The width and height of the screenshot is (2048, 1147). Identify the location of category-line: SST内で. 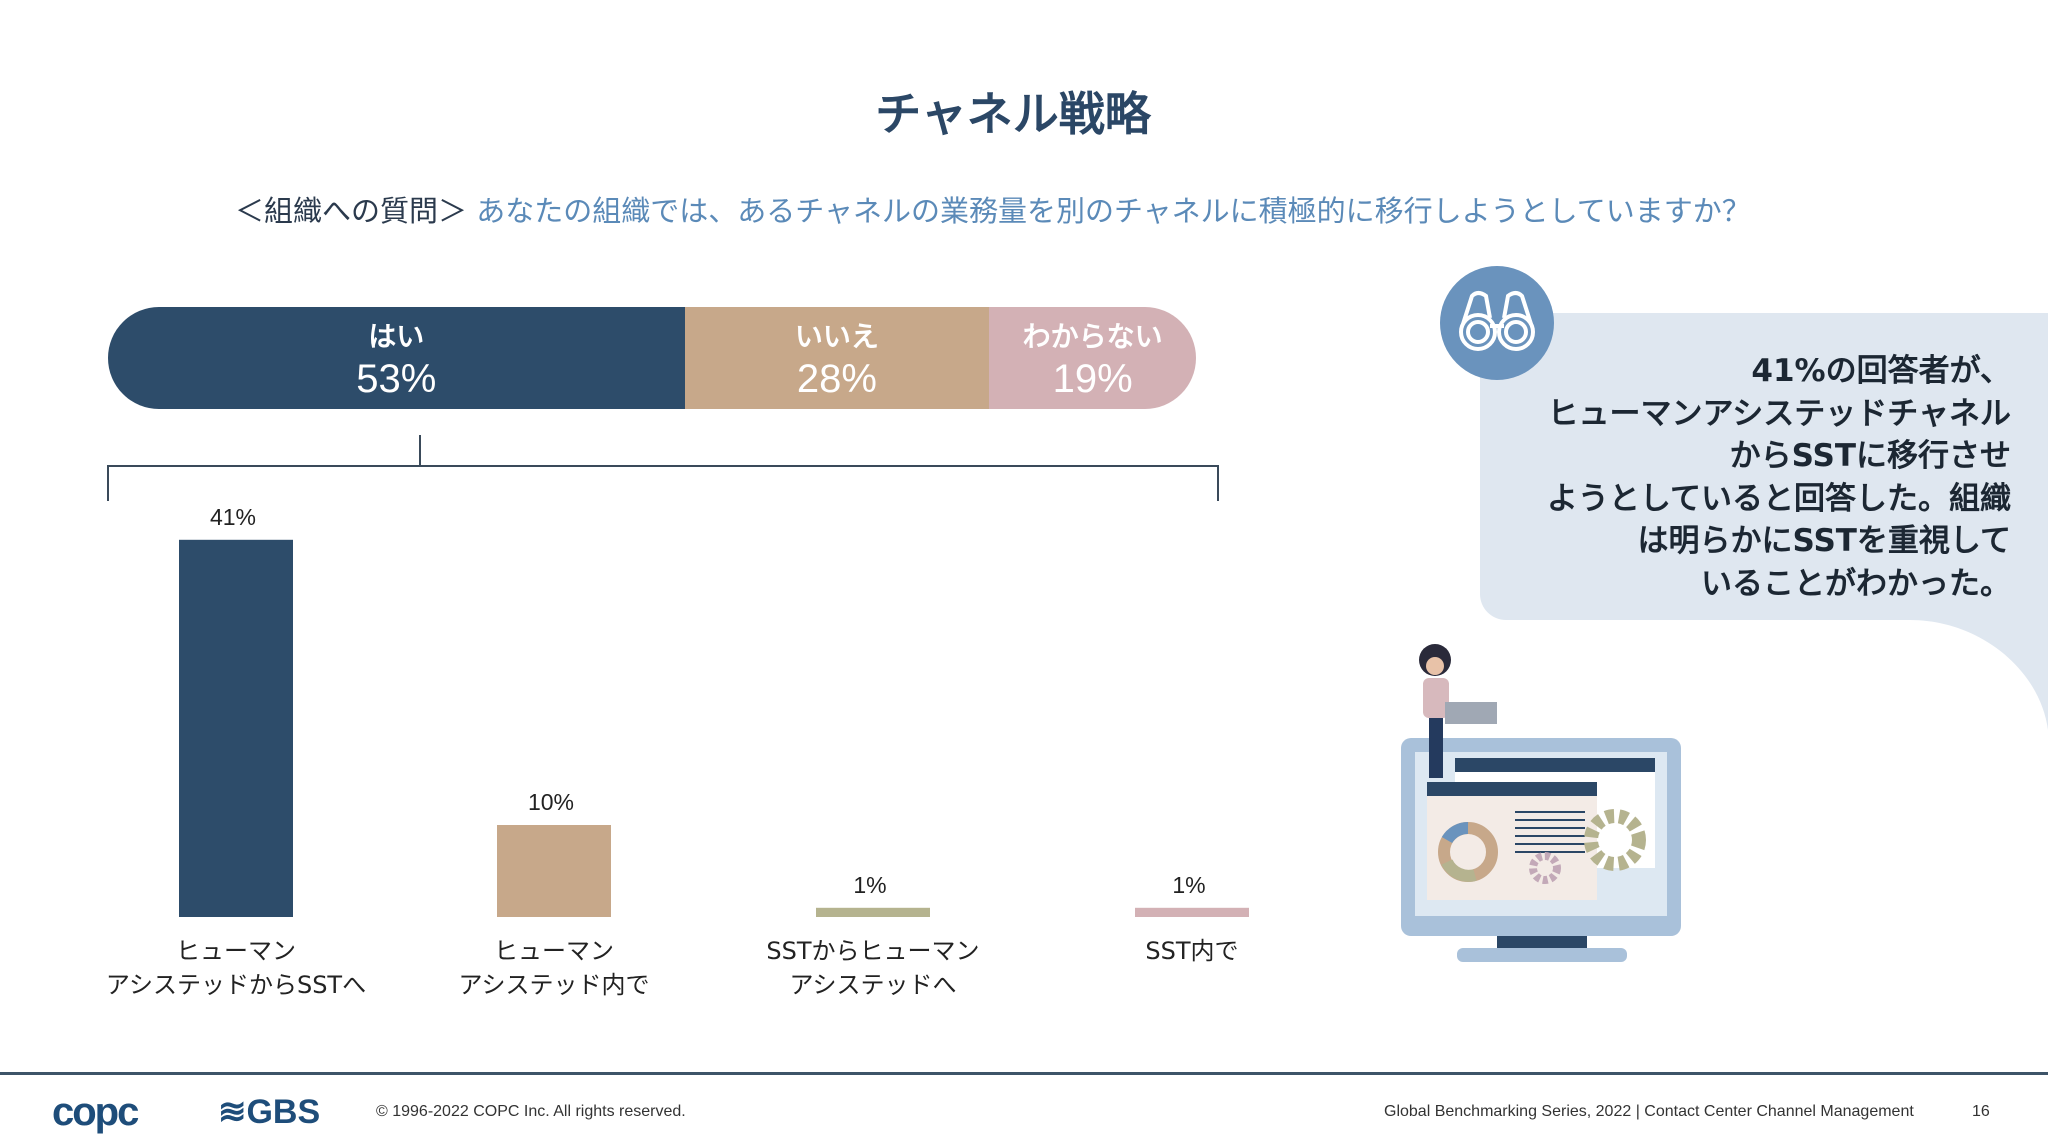
(1192, 951).